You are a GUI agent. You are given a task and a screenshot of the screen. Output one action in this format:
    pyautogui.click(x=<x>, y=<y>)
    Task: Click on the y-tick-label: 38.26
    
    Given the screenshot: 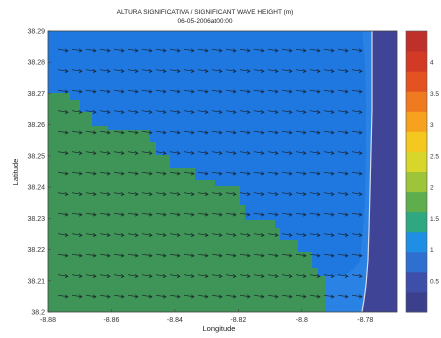 What is the action you would take?
    pyautogui.click(x=36, y=125)
    